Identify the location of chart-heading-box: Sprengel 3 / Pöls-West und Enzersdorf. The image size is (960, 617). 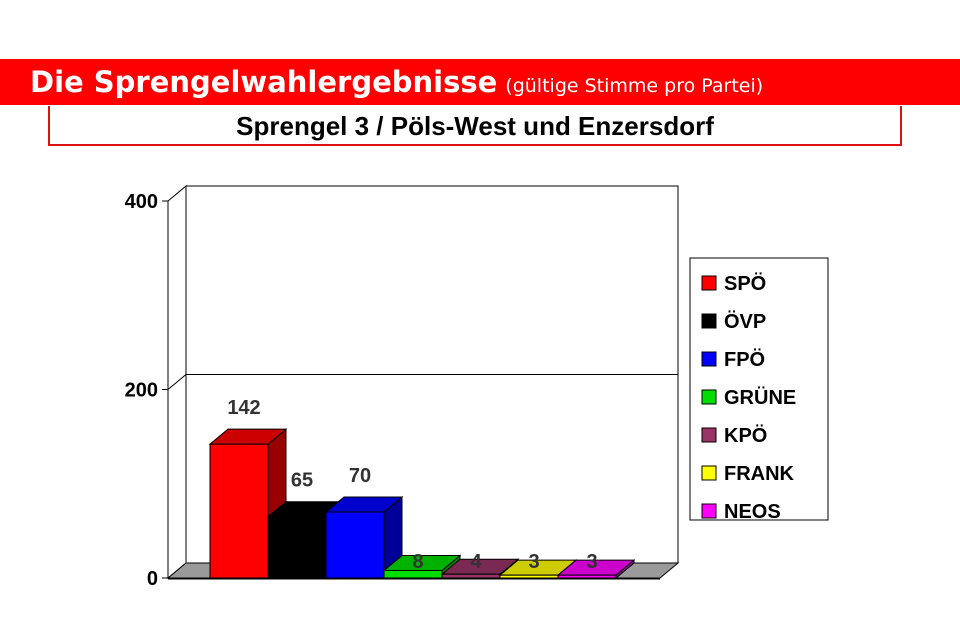
(475, 126).